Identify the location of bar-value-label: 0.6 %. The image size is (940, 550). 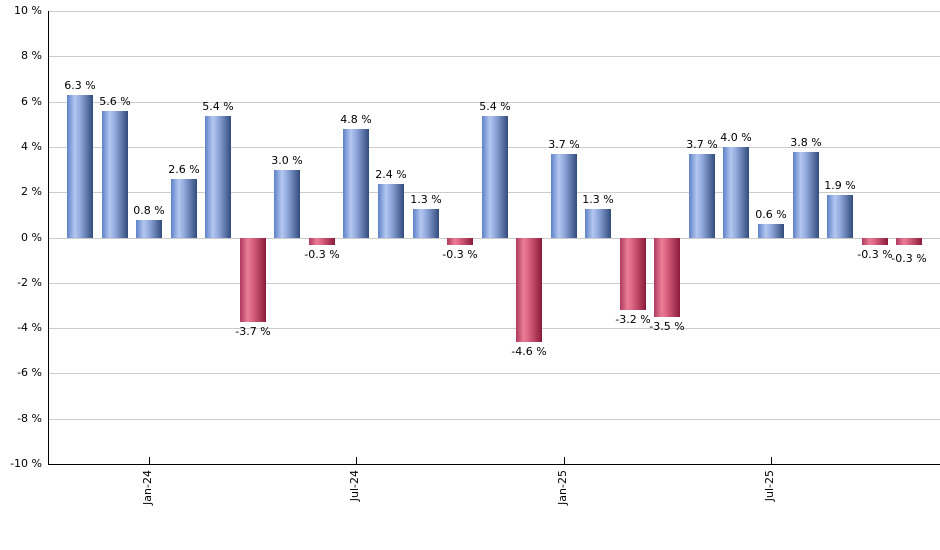
(771, 214).